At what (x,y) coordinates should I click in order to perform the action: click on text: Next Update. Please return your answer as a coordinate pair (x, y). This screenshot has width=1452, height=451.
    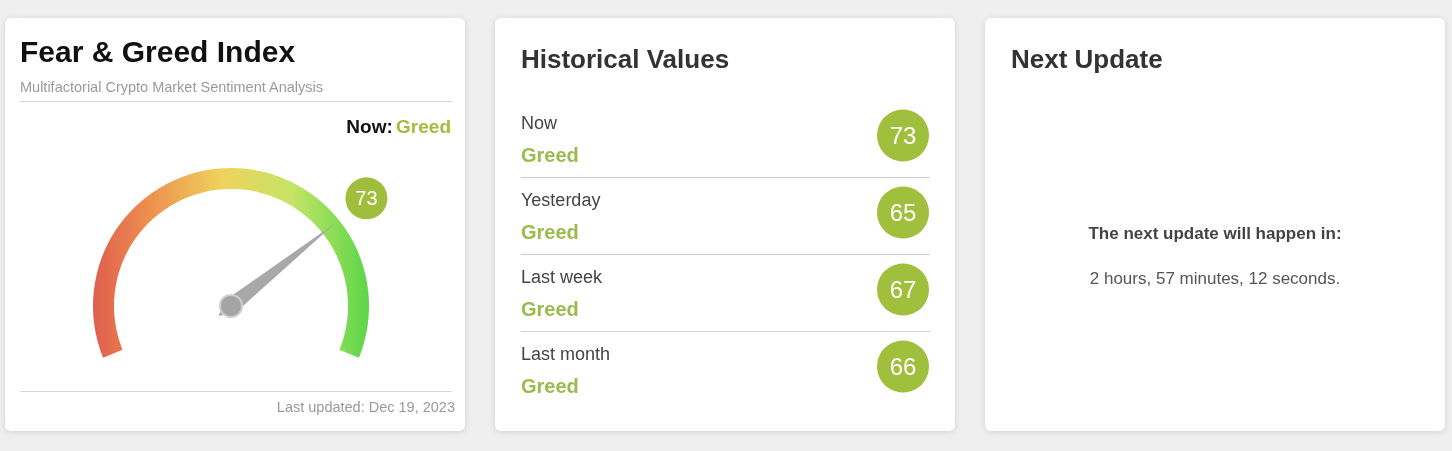
    Looking at the image, I should click on (1087, 59).